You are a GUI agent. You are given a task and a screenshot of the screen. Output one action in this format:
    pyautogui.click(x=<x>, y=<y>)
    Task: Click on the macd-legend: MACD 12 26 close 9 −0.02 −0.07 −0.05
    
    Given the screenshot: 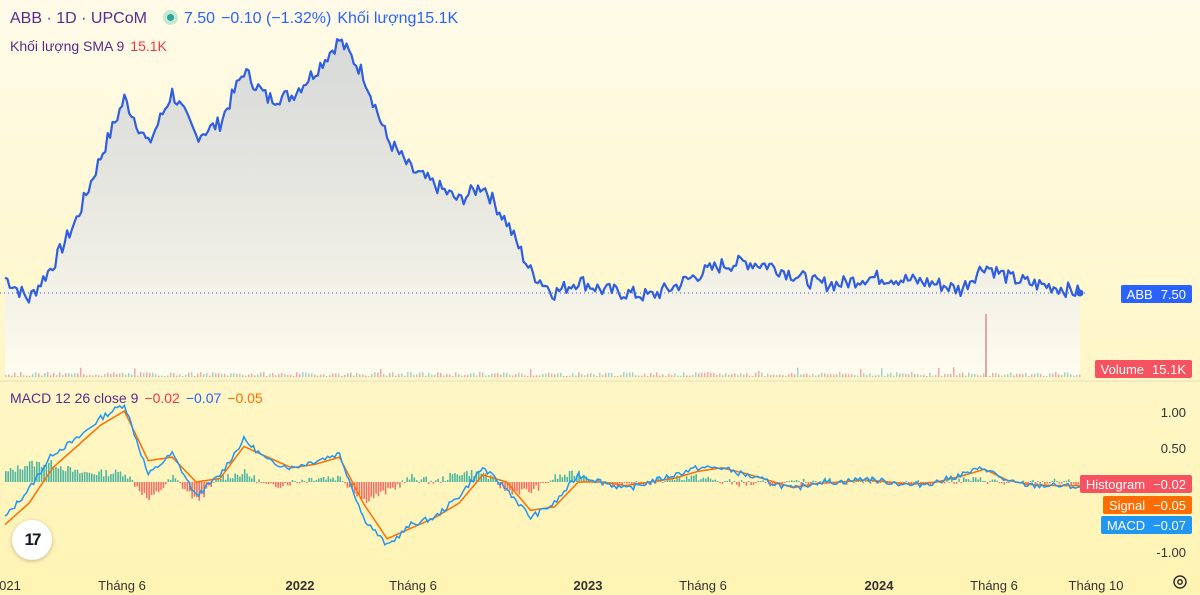 What is the action you would take?
    pyautogui.click(x=139, y=398)
    